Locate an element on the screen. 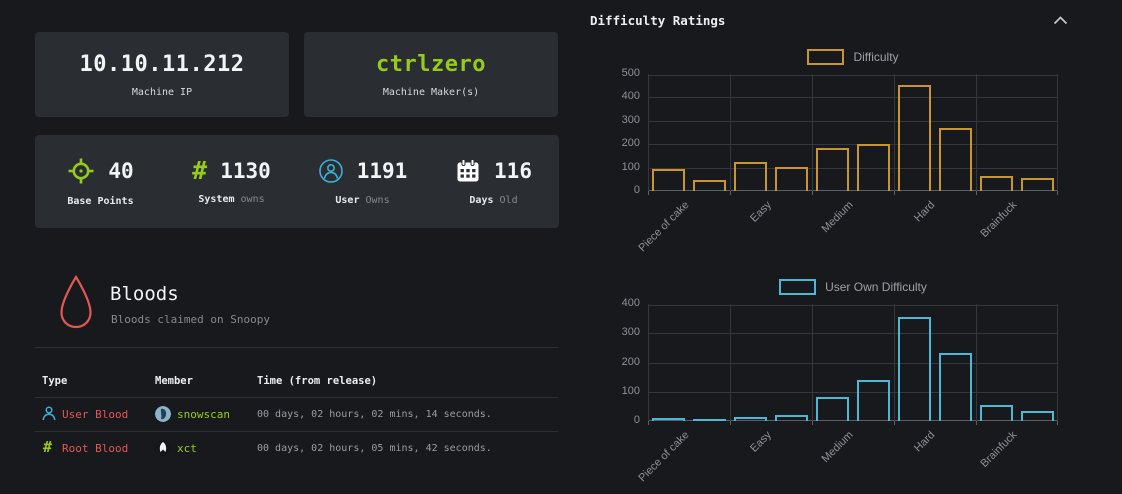  machine-maker-card: ctrlzero Machine Maker(s) is located at coordinates (431, 74).